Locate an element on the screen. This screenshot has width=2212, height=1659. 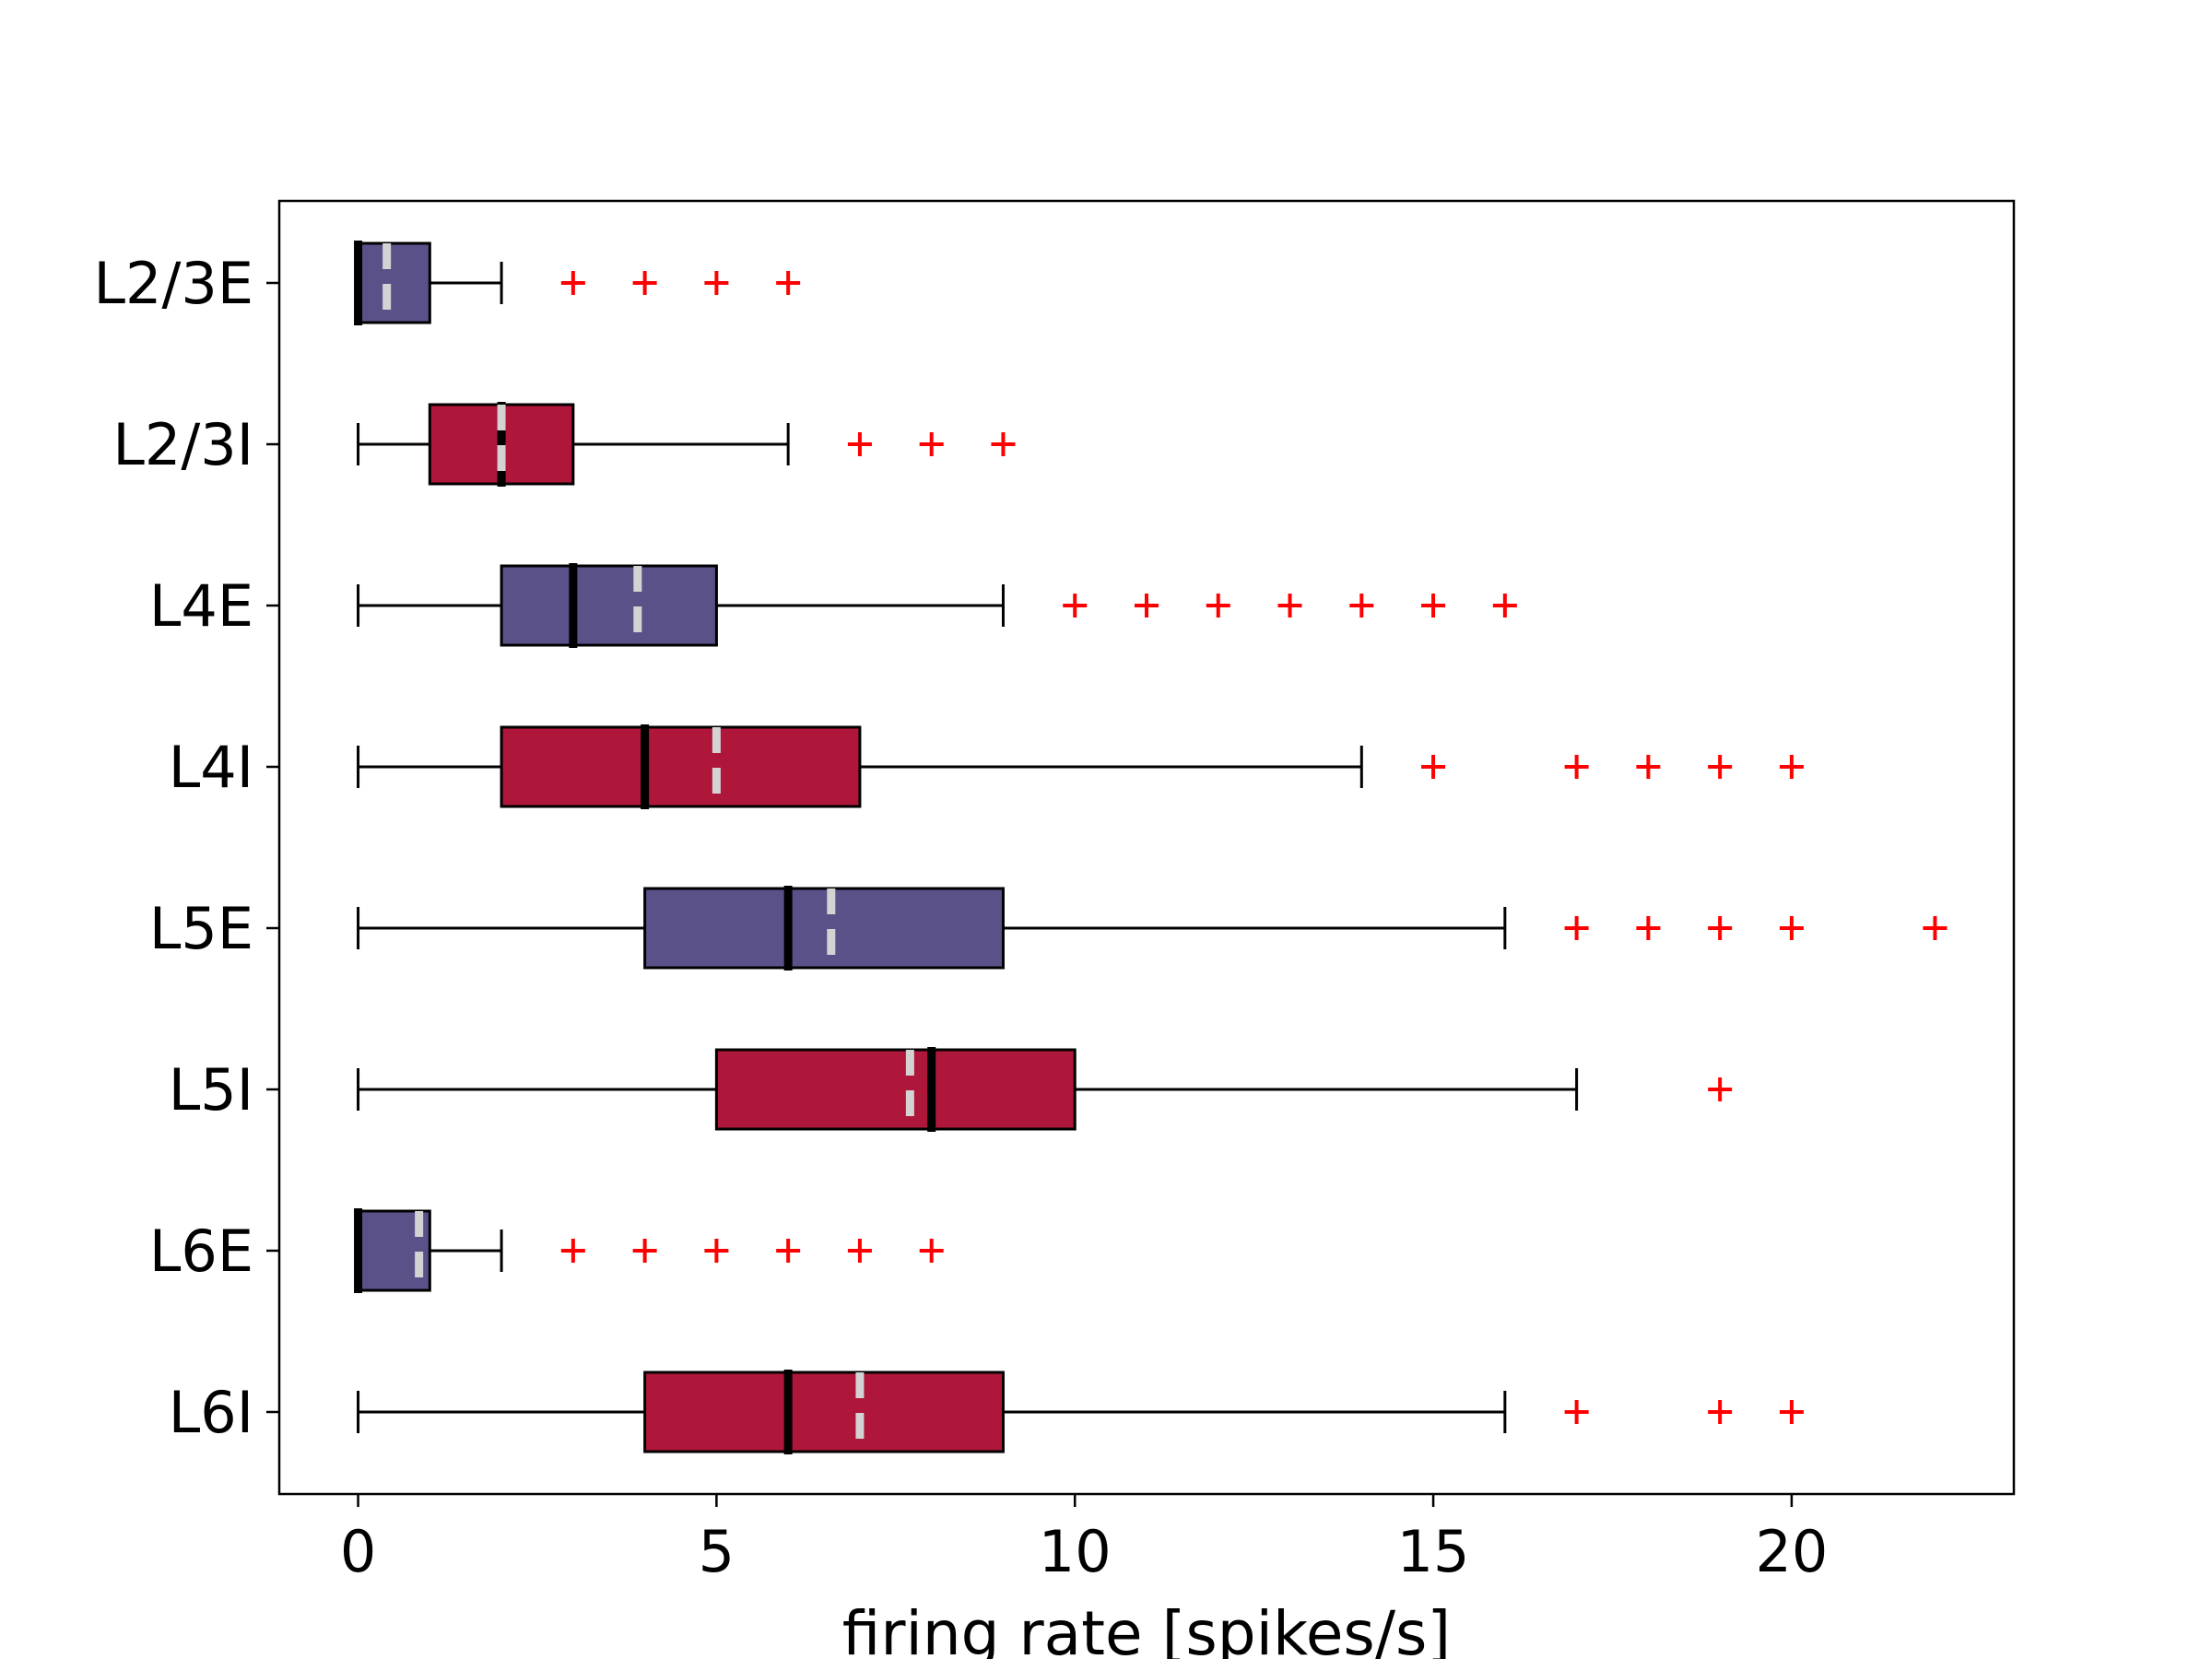
box-L6I is located at coordinates (1080, 1412).